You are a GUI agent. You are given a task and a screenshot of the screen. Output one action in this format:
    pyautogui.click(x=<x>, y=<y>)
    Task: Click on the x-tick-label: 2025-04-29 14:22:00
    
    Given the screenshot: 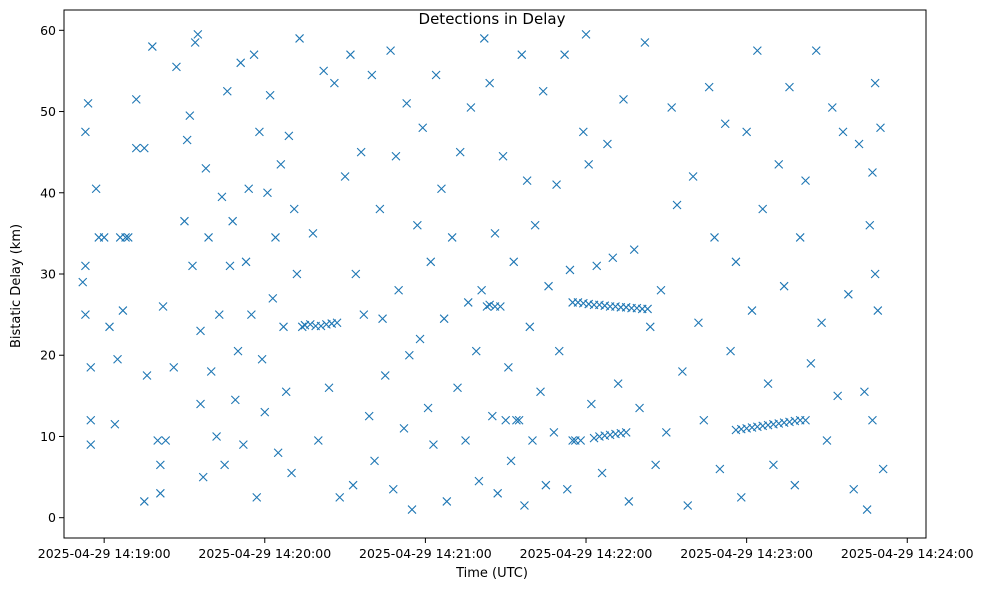 What is the action you would take?
    pyautogui.click(x=586, y=553)
    